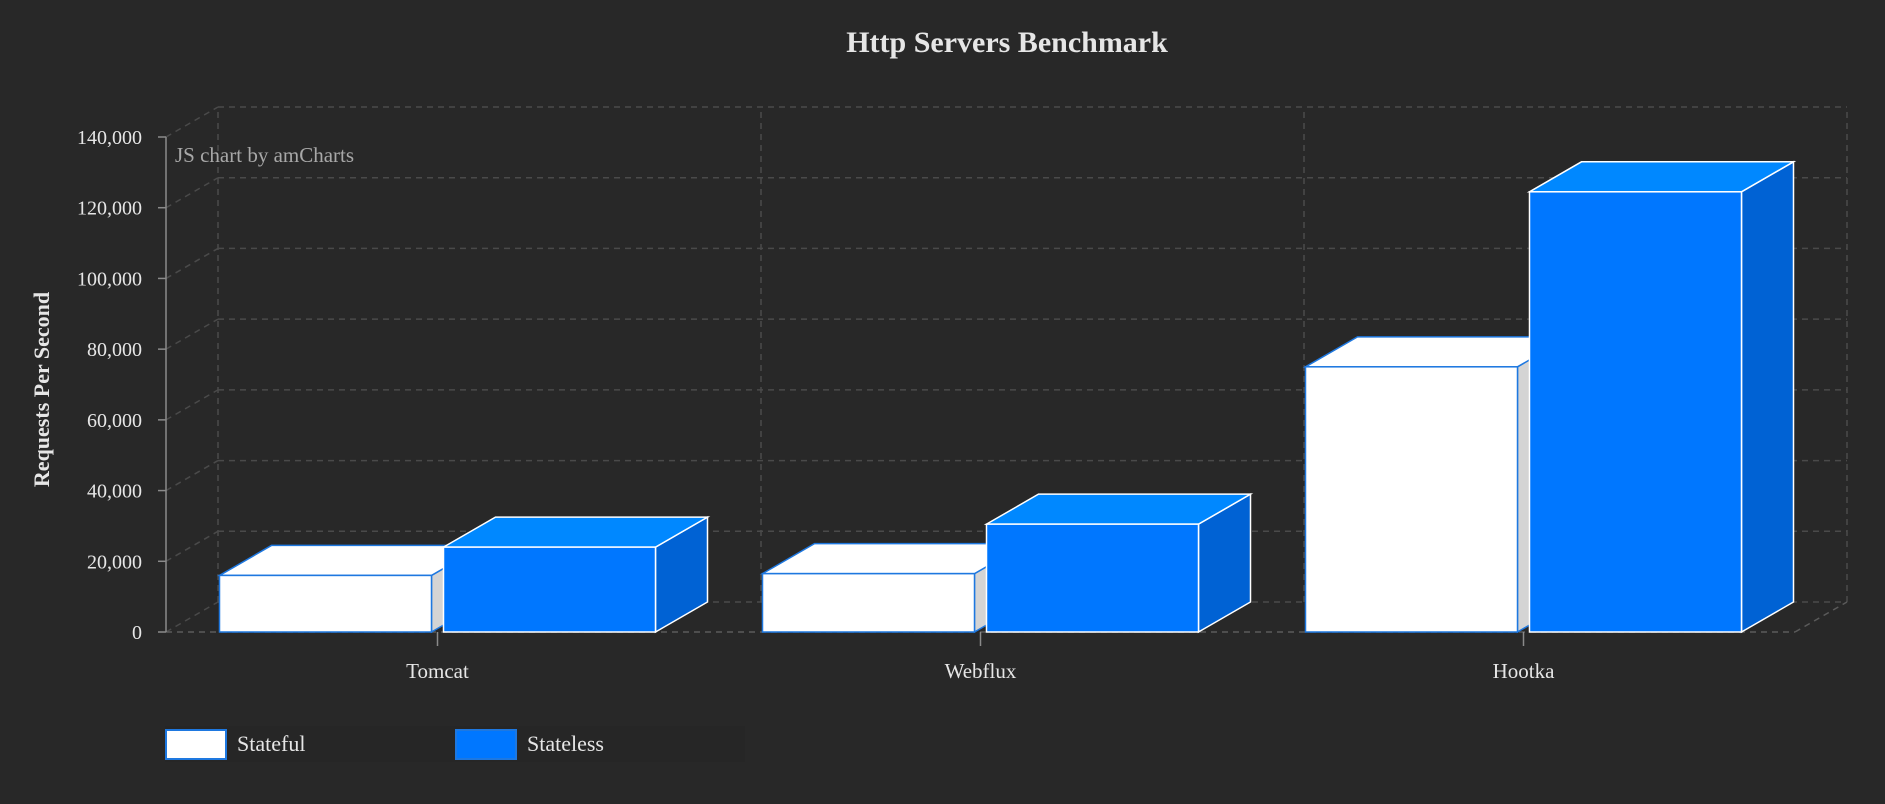 This screenshot has width=1885, height=804. What do you see at coordinates (981, 671) in the screenshot?
I see `x-tick-label: Webflux` at bounding box center [981, 671].